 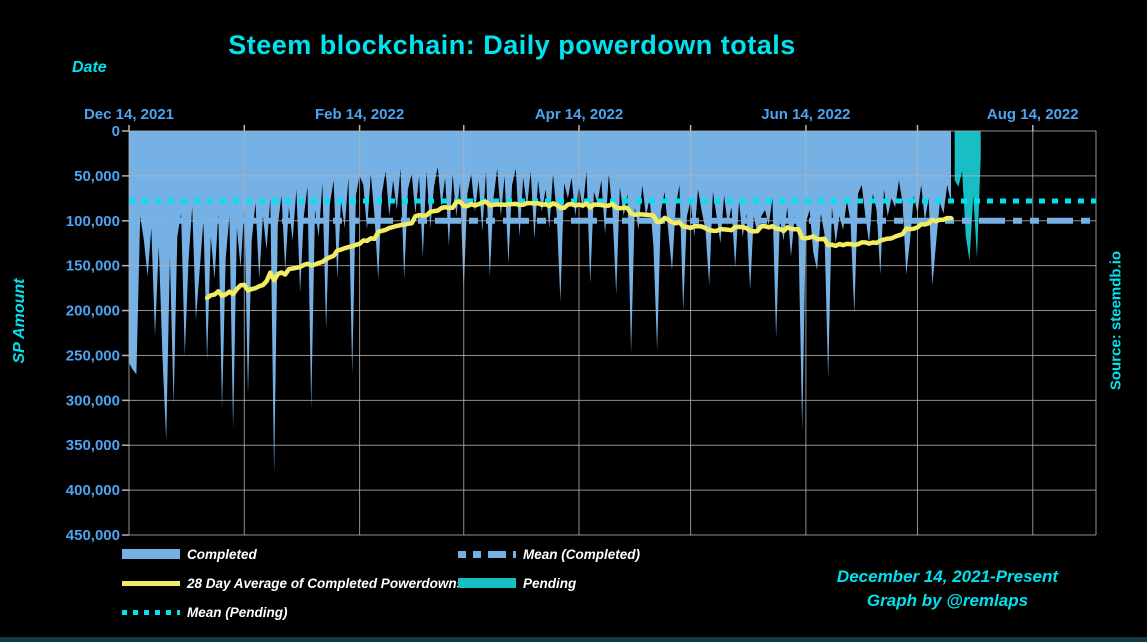 What do you see at coordinates (1033, 114) in the screenshot?
I see `x-tick-label: Aug 14, 2022` at bounding box center [1033, 114].